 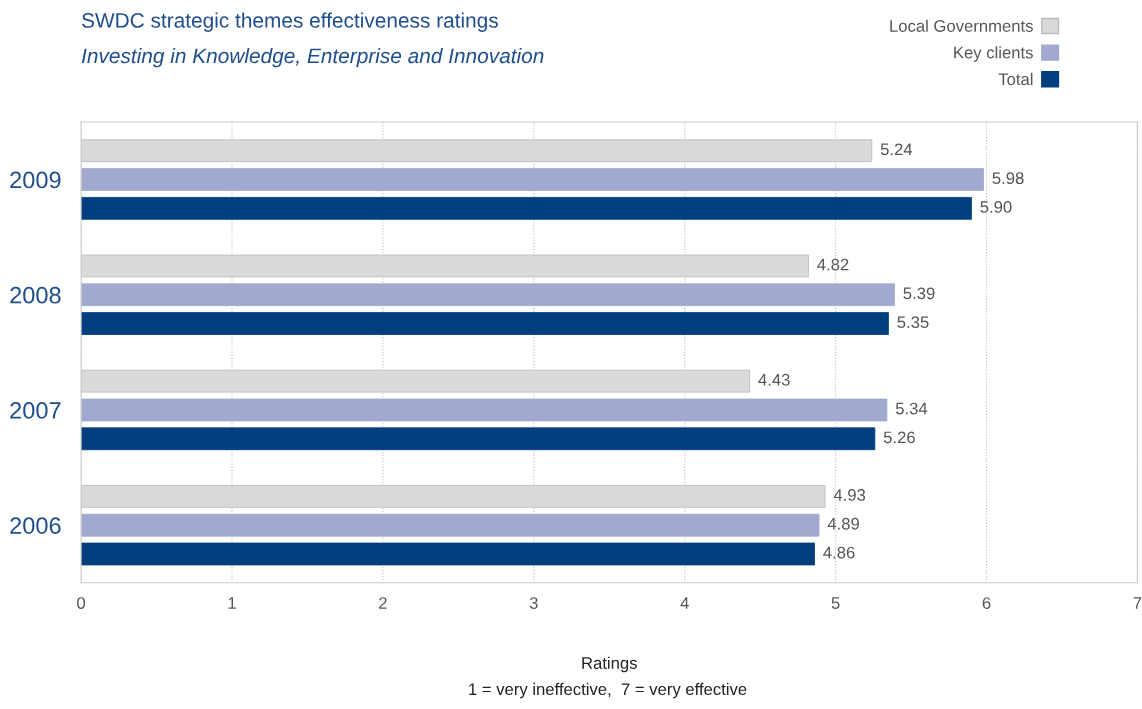 What do you see at coordinates (383, 603) in the screenshot?
I see `x-tick-label: 2` at bounding box center [383, 603].